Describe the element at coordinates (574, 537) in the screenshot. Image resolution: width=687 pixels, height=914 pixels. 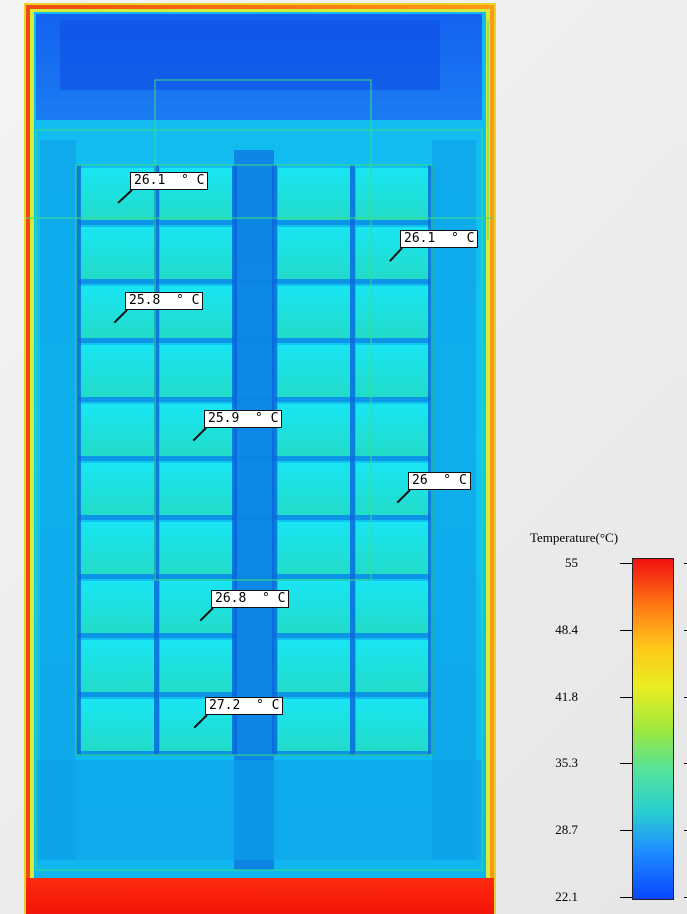
I see `legend-title: Temperature(°C)` at that location.